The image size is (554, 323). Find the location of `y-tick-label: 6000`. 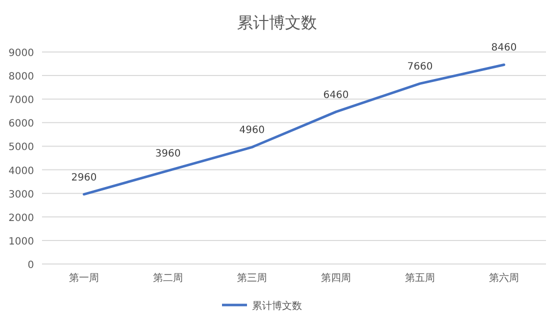

y-tick-label: 6000 is located at coordinates (21, 124).